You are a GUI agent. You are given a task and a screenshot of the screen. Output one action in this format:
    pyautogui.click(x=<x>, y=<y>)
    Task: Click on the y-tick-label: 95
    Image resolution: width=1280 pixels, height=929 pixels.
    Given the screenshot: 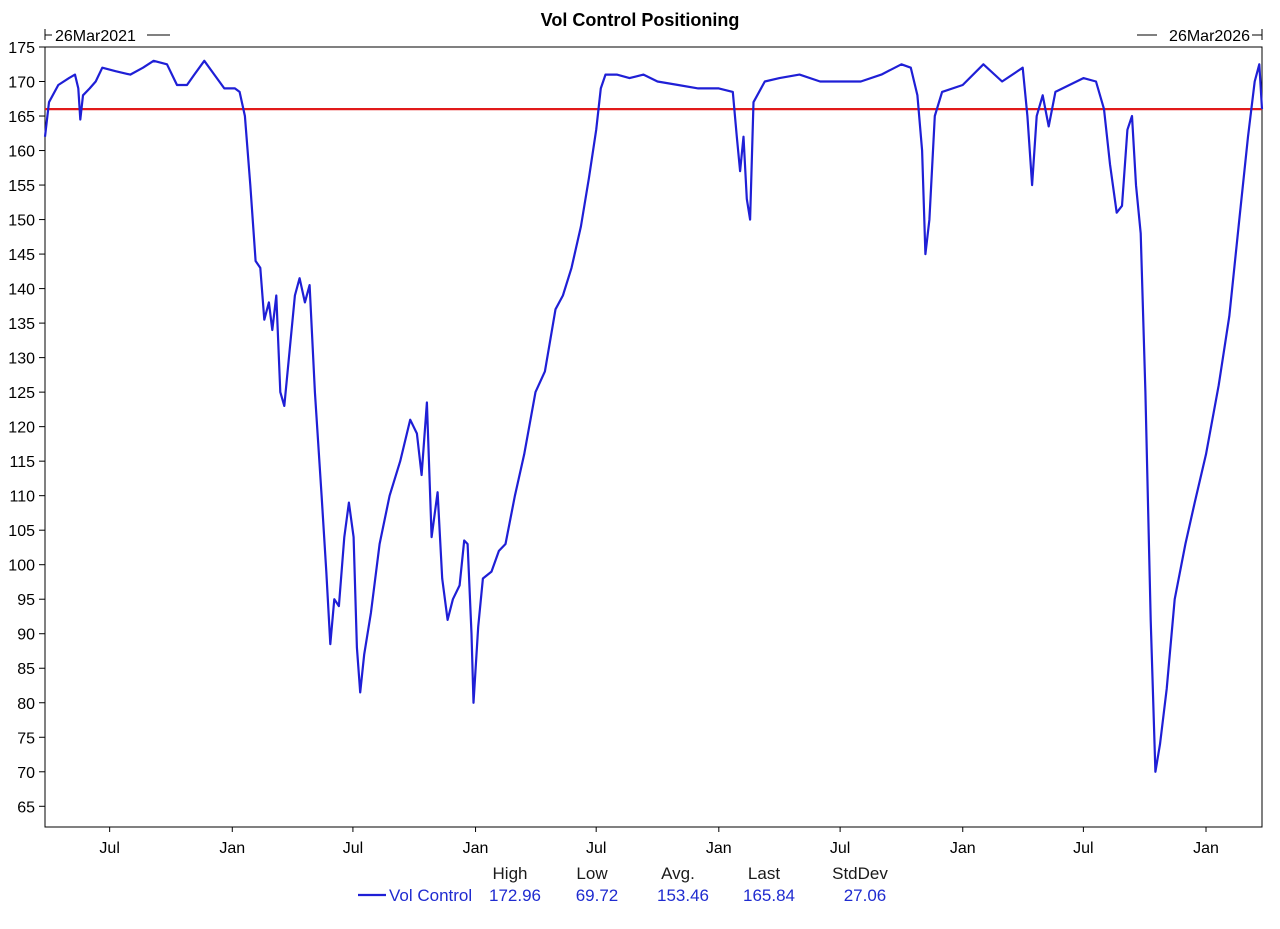 What is the action you would take?
    pyautogui.click(x=26, y=600)
    